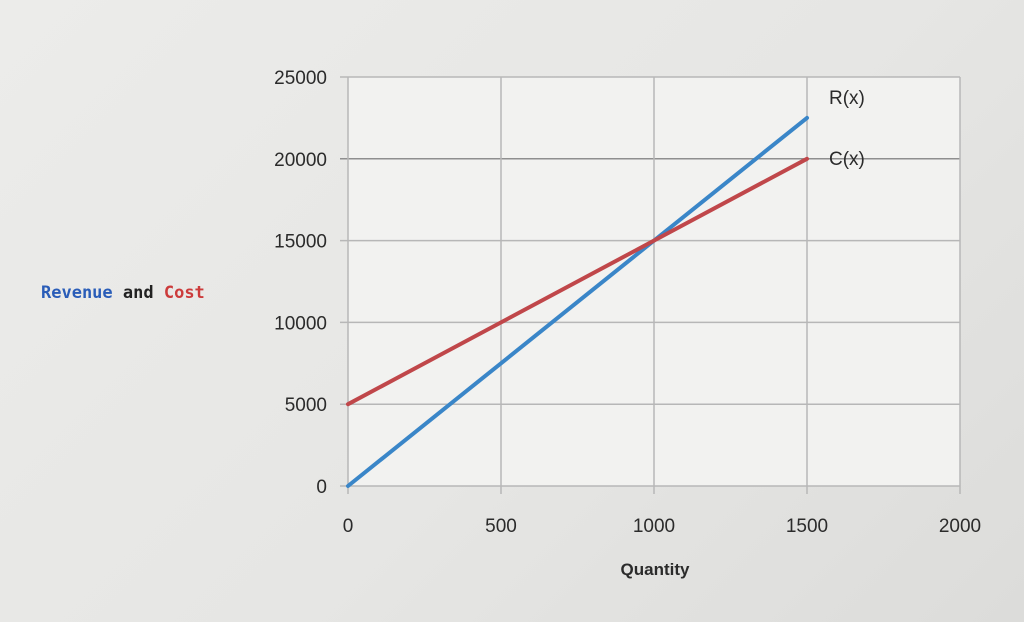 Image resolution: width=1024 pixels, height=622 pixels. I want to click on x-tick-label: 1000, so click(654, 526).